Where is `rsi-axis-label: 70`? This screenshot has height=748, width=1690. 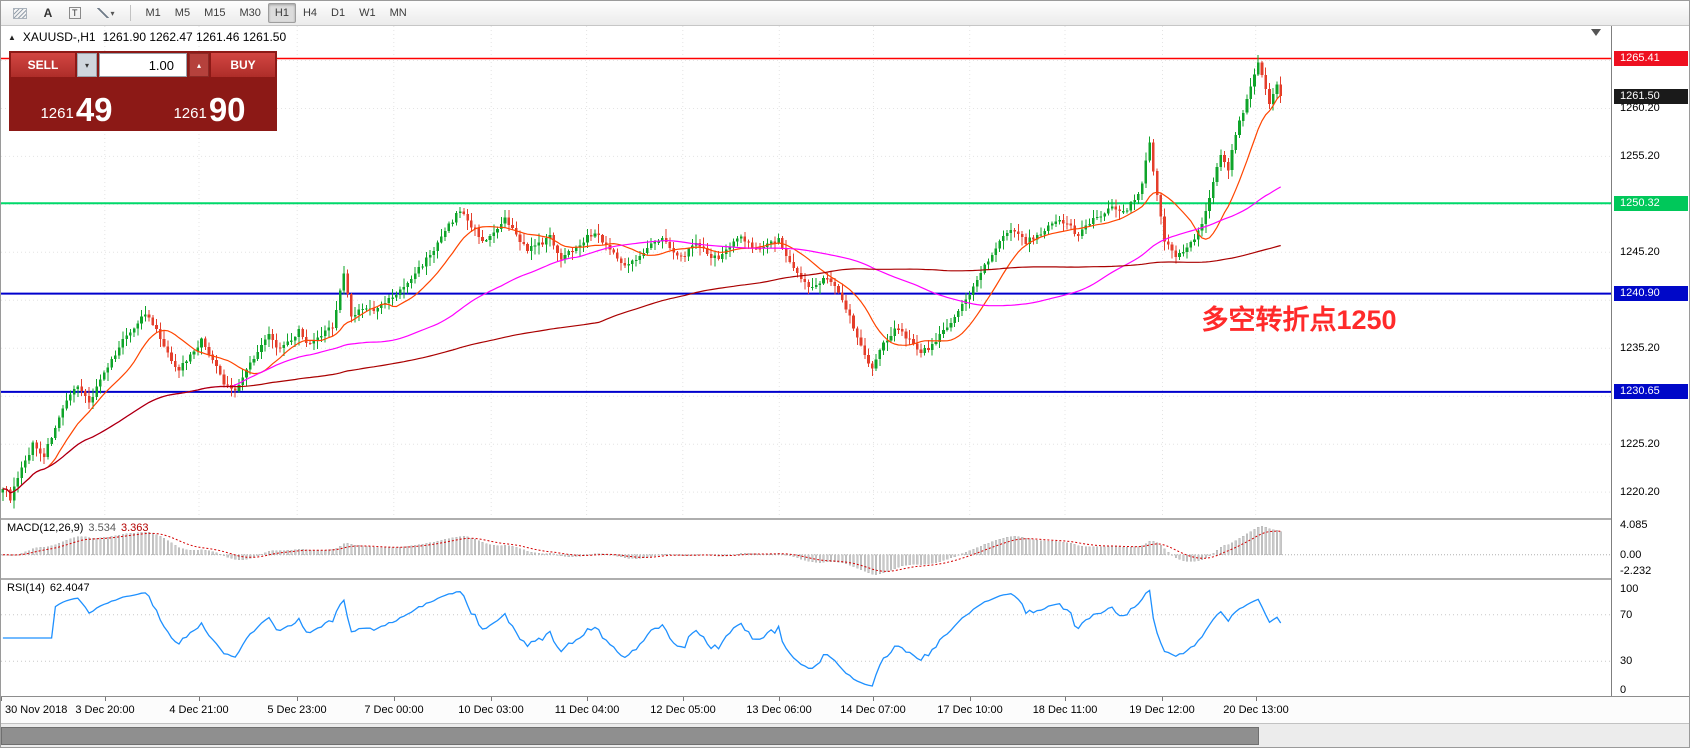
rsi-axis-label: 70 is located at coordinates (1626, 615).